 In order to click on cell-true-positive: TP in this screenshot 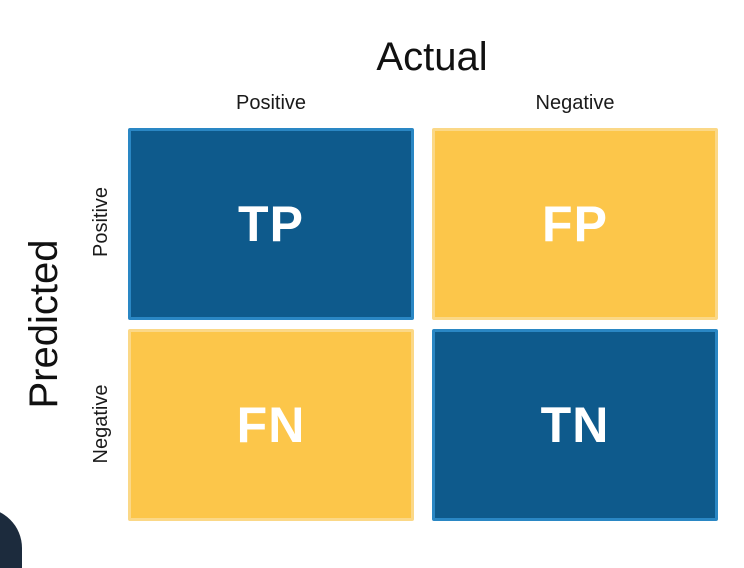, I will do `click(271, 224)`.